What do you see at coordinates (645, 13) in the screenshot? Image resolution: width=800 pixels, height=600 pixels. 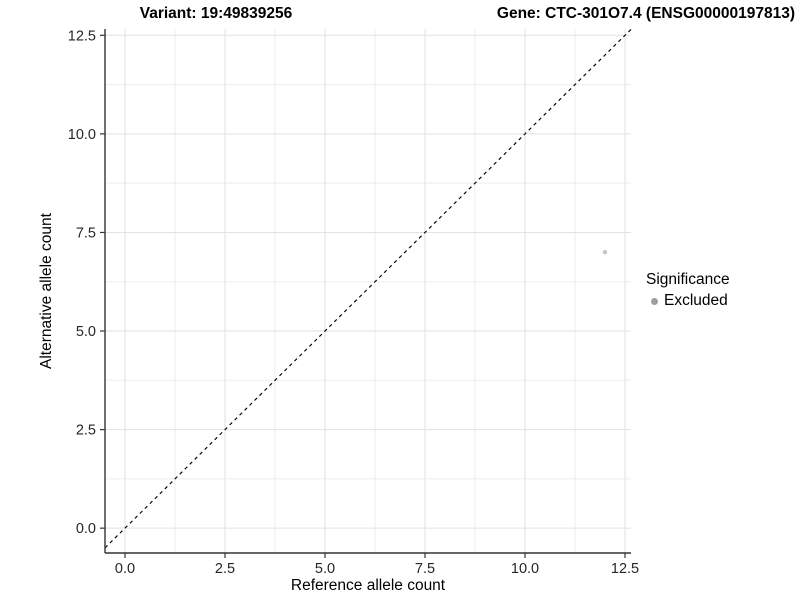 I see `gene-title: Gene: CTC-301O7.4 (ENSG00000197813)` at bounding box center [645, 13].